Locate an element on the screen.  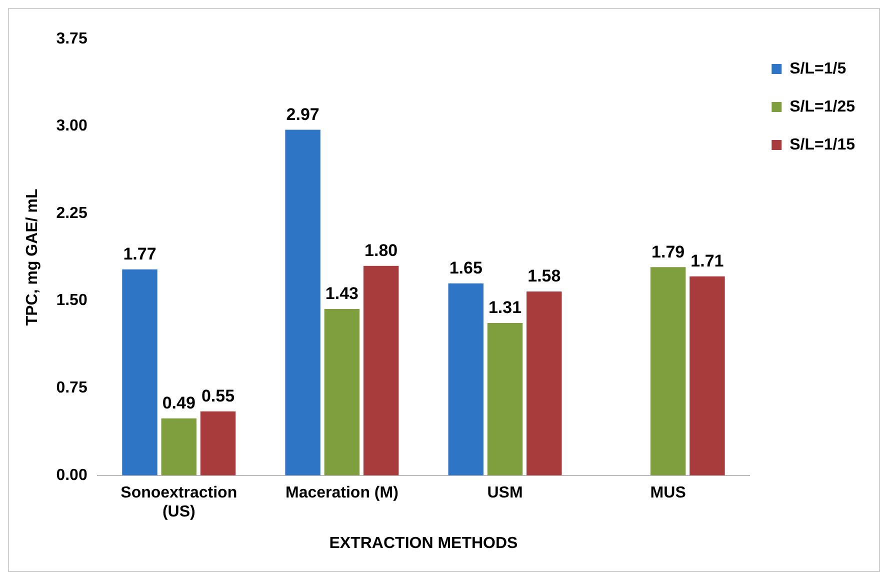
data-label: 1.65 is located at coordinates (465, 268).